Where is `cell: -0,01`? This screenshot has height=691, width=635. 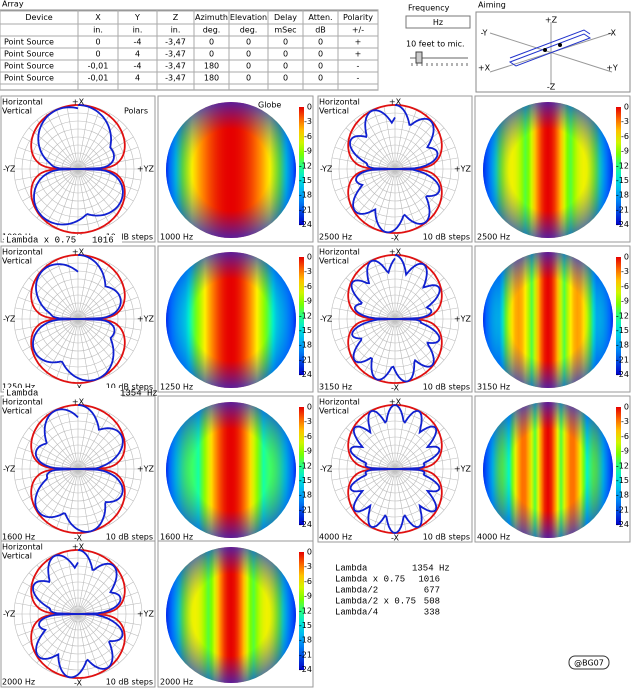 cell: -0,01 is located at coordinates (98, 66).